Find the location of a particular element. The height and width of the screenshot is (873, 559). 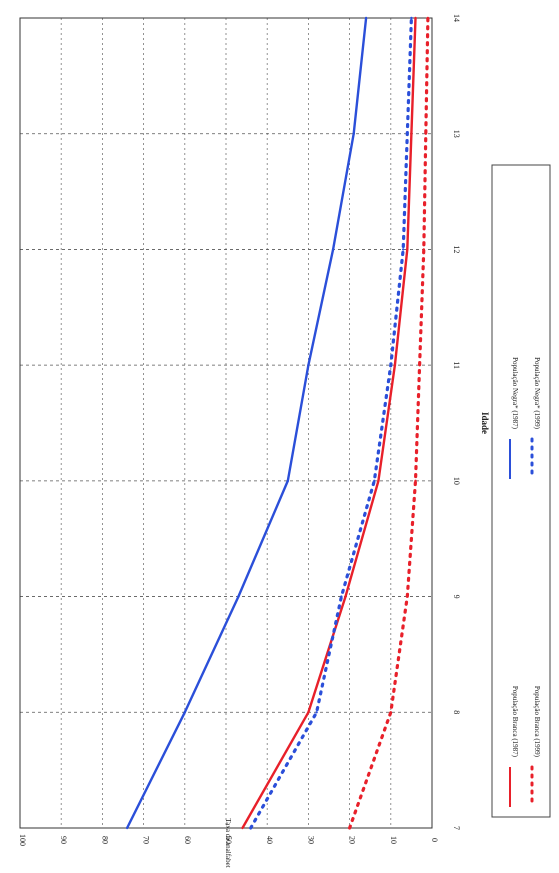

y-tick-label: 0 is located at coordinates (434, 840).